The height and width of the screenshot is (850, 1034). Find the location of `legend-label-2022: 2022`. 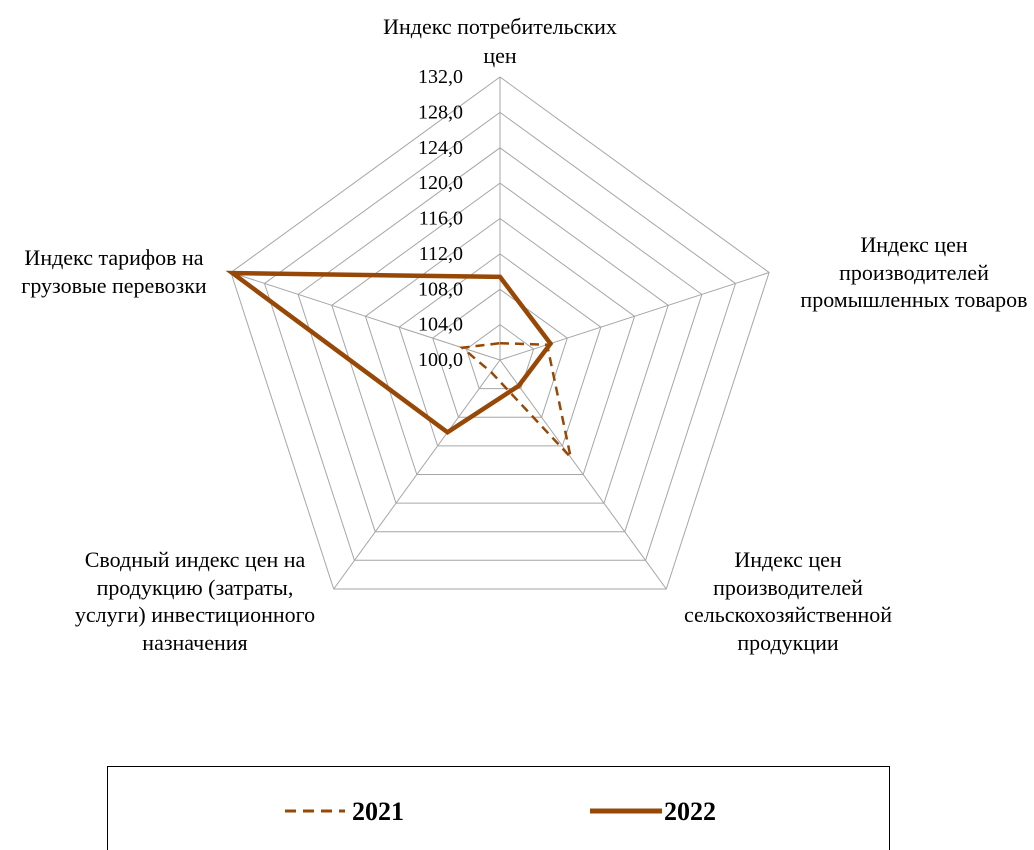

legend-label-2022: 2022 is located at coordinates (690, 811).